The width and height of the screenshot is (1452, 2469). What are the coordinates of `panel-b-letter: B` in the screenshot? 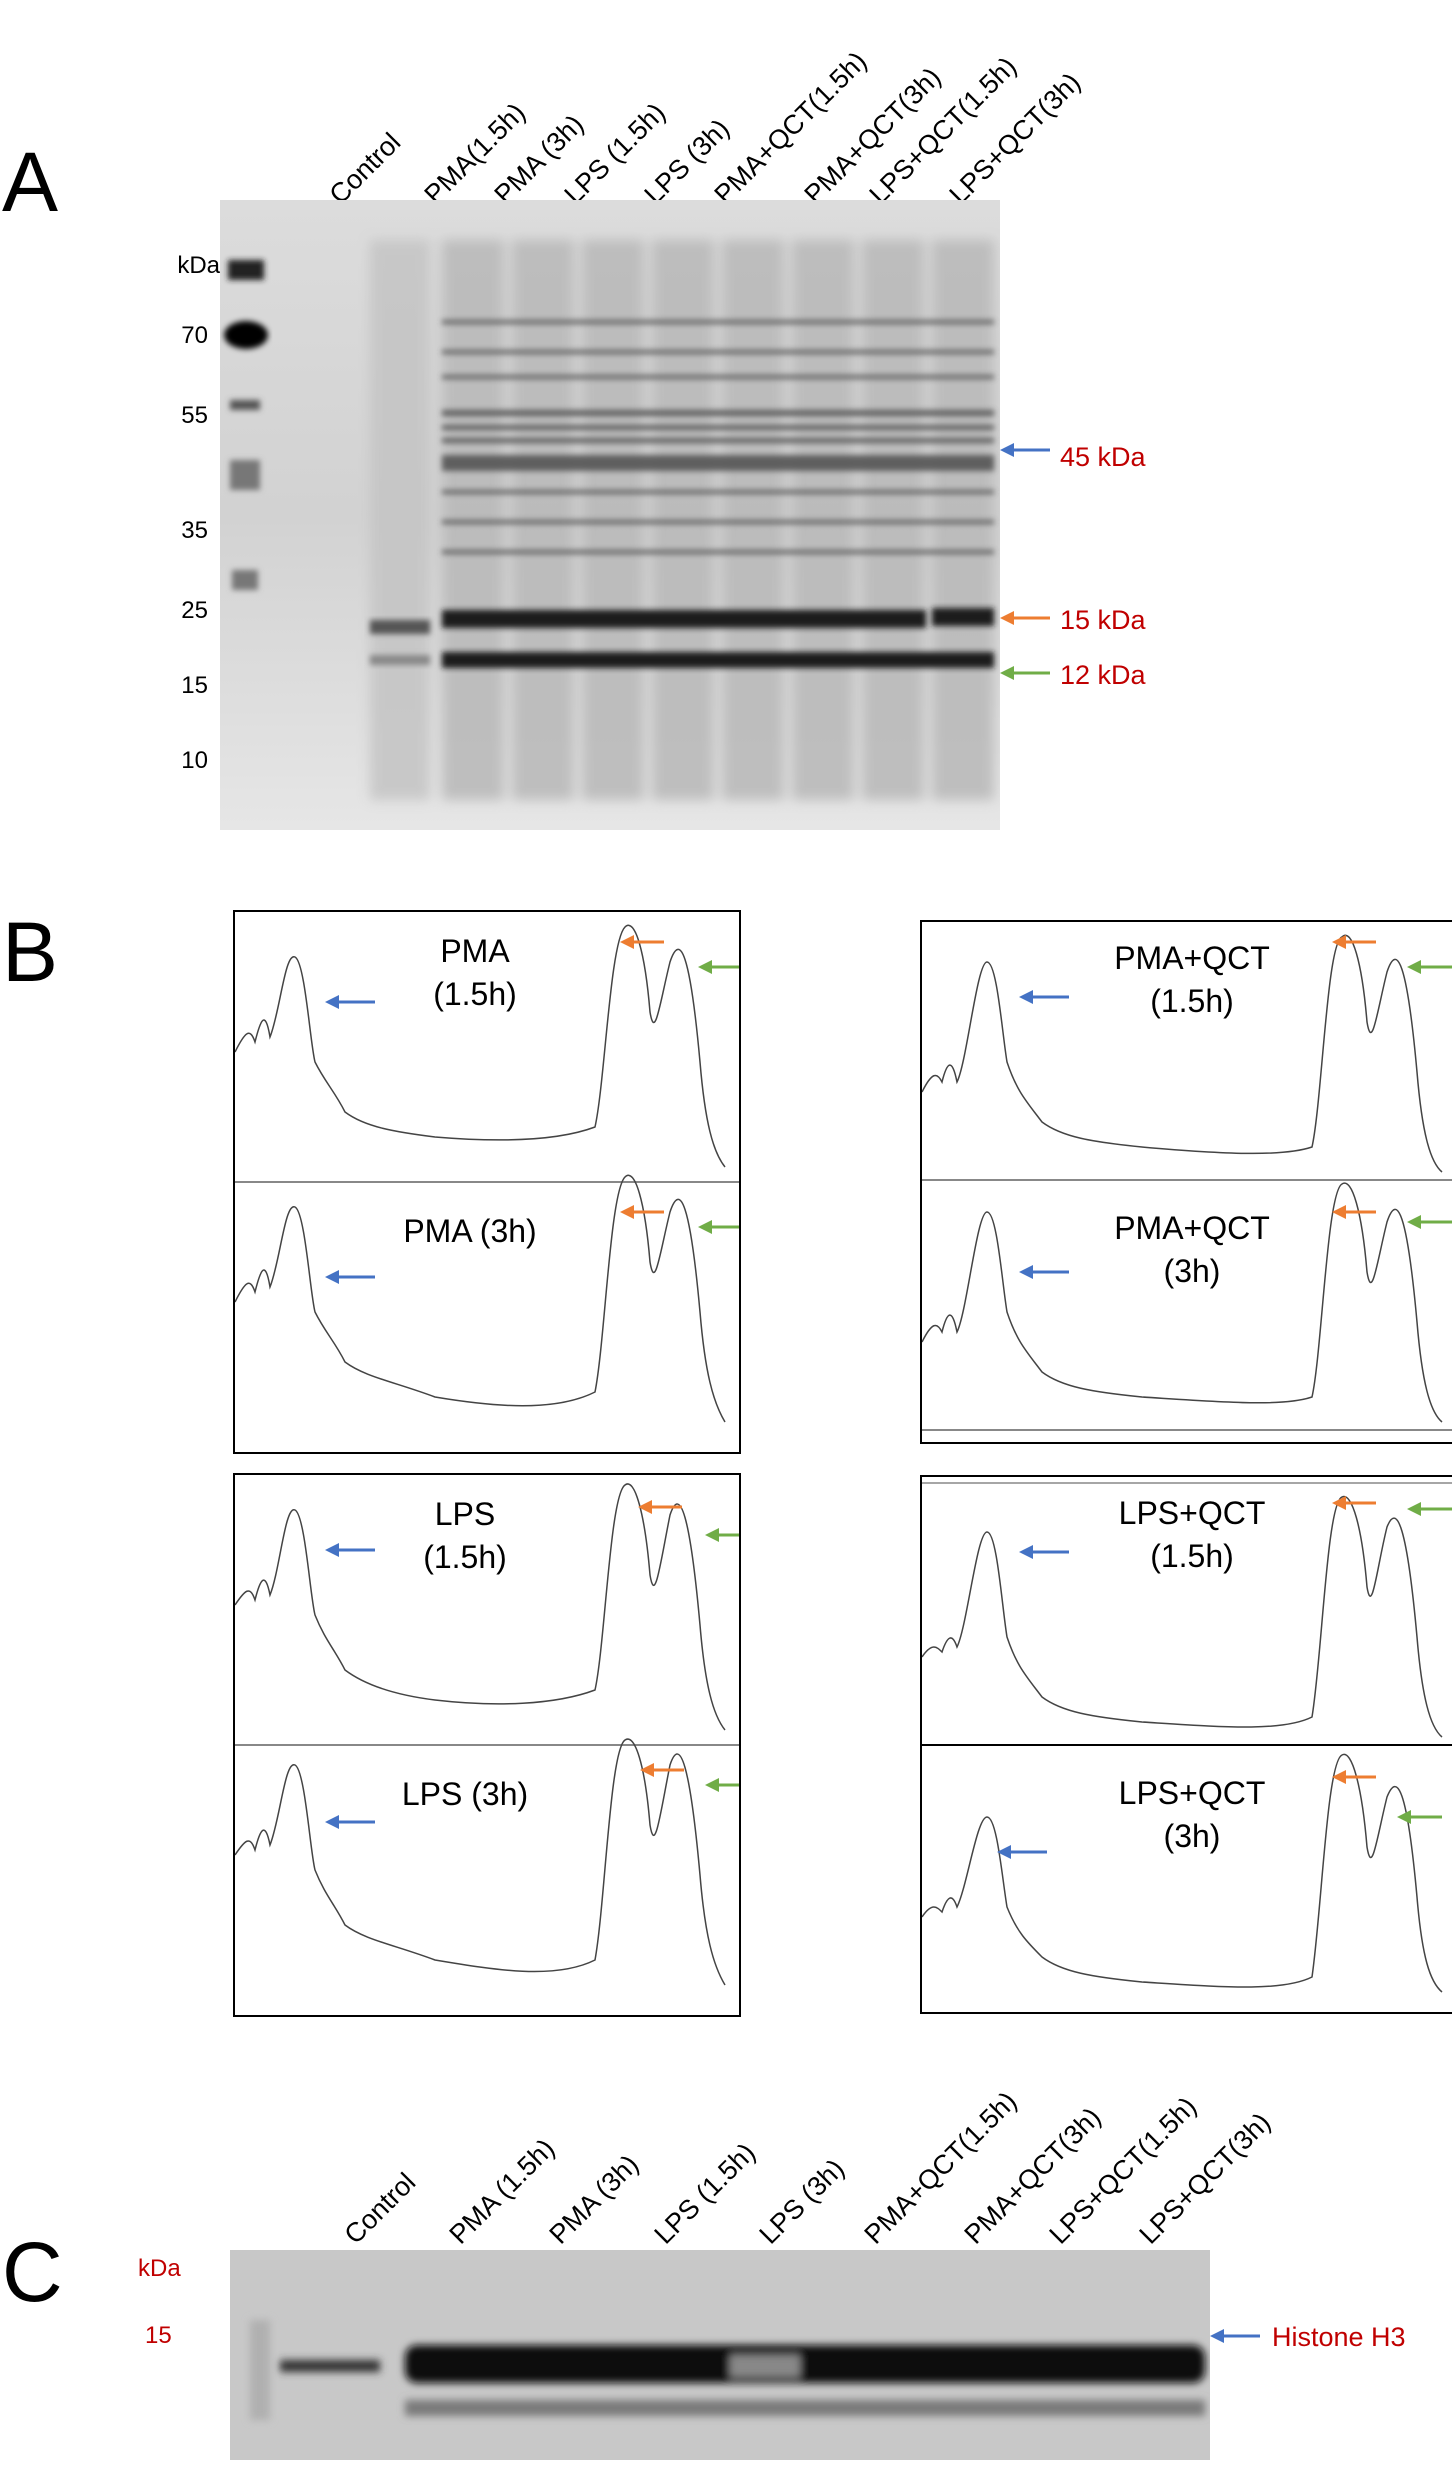 It's located at (30, 952).